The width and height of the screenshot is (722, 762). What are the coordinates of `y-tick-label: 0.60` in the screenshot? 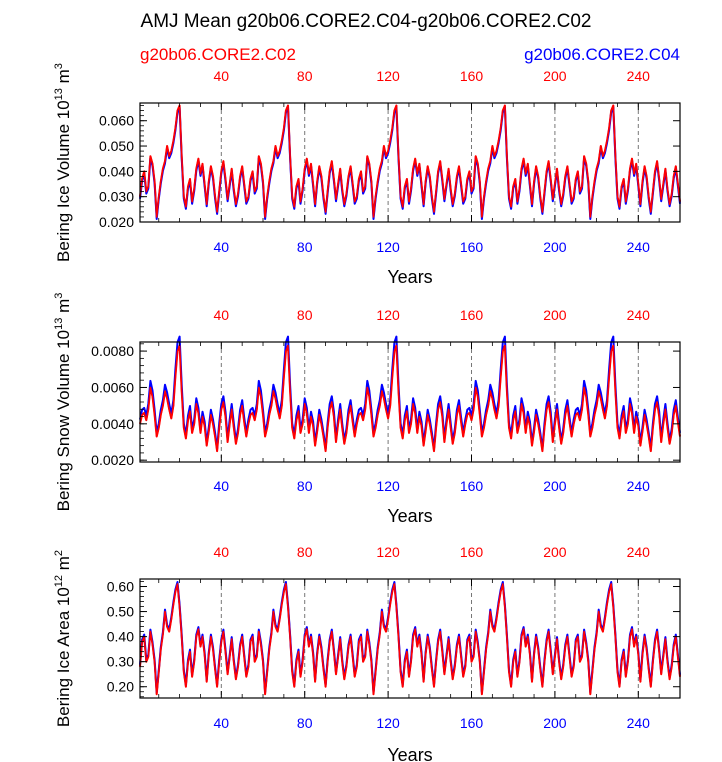 It's located at (120, 587).